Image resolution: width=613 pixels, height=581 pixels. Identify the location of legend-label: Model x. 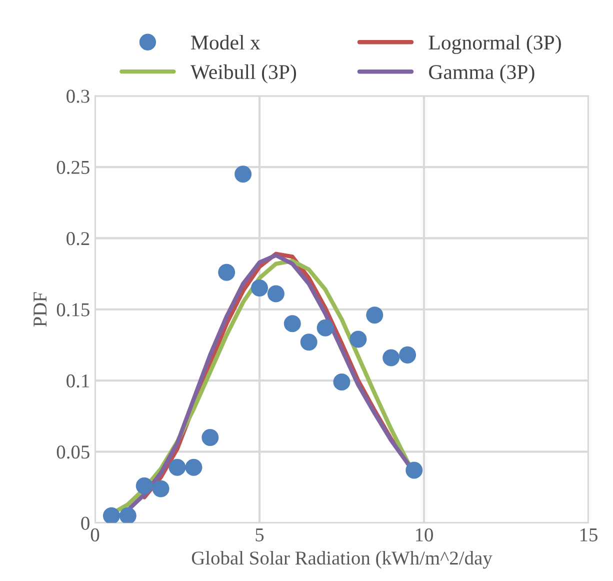
(225, 42).